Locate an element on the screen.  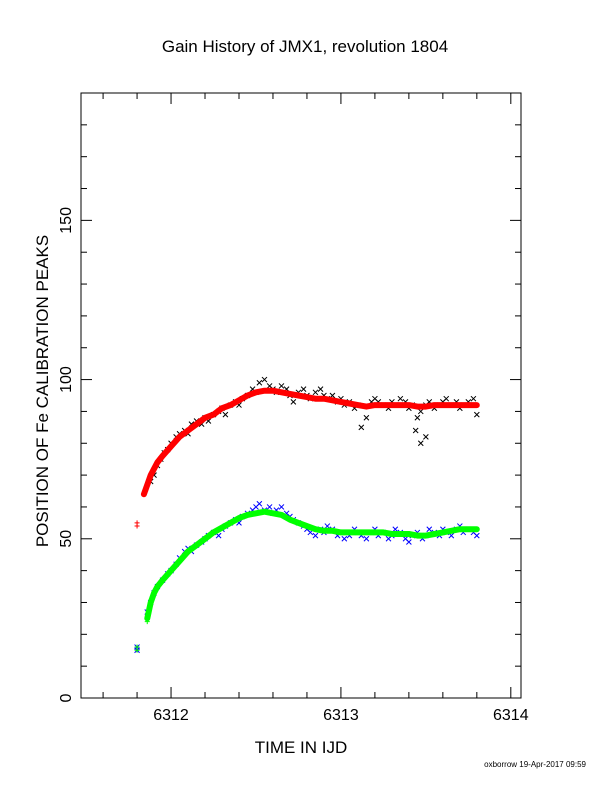
chart-title: Gain History of JMX1, revolution 1804 is located at coordinates (305, 46).